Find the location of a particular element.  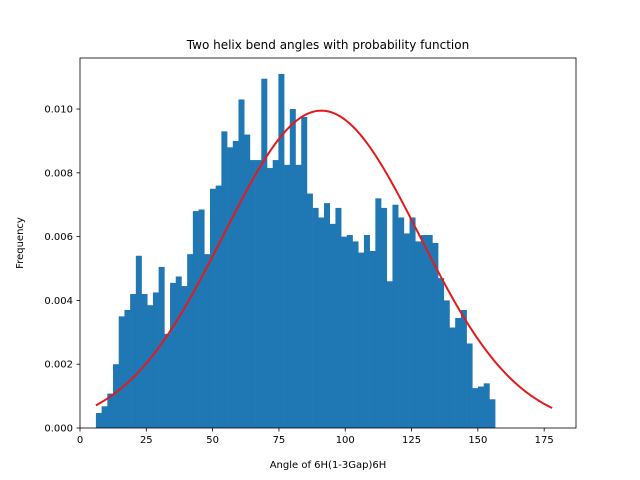

x-tick-label: 0 is located at coordinates (80, 440).